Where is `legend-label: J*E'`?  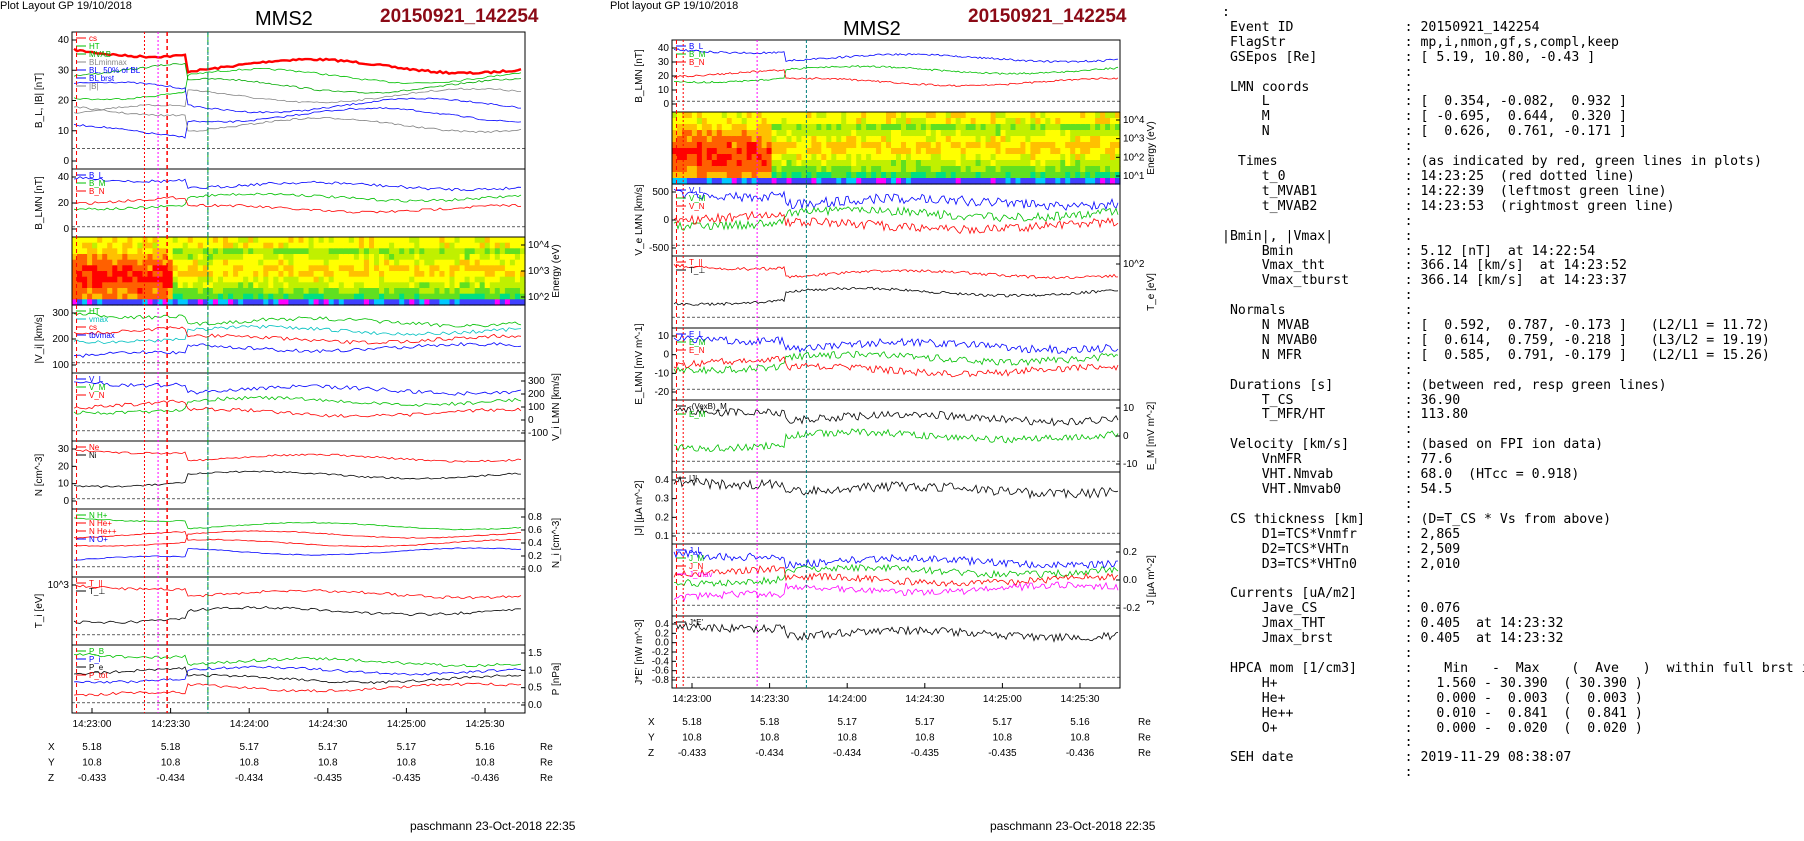 legend-label: J*E' is located at coordinates (696, 622).